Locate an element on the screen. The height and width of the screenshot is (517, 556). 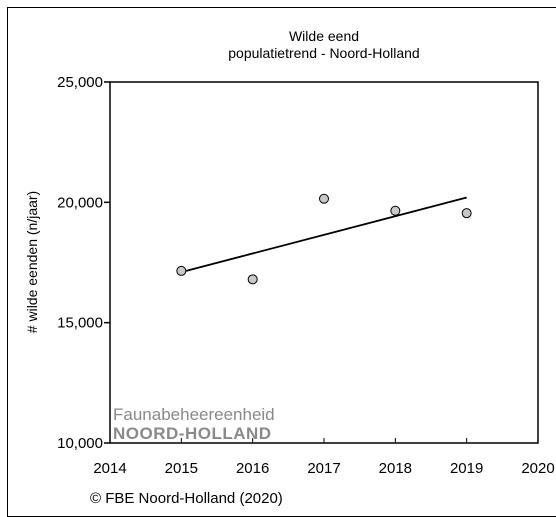
data-points is located at coordinates (324, 239).